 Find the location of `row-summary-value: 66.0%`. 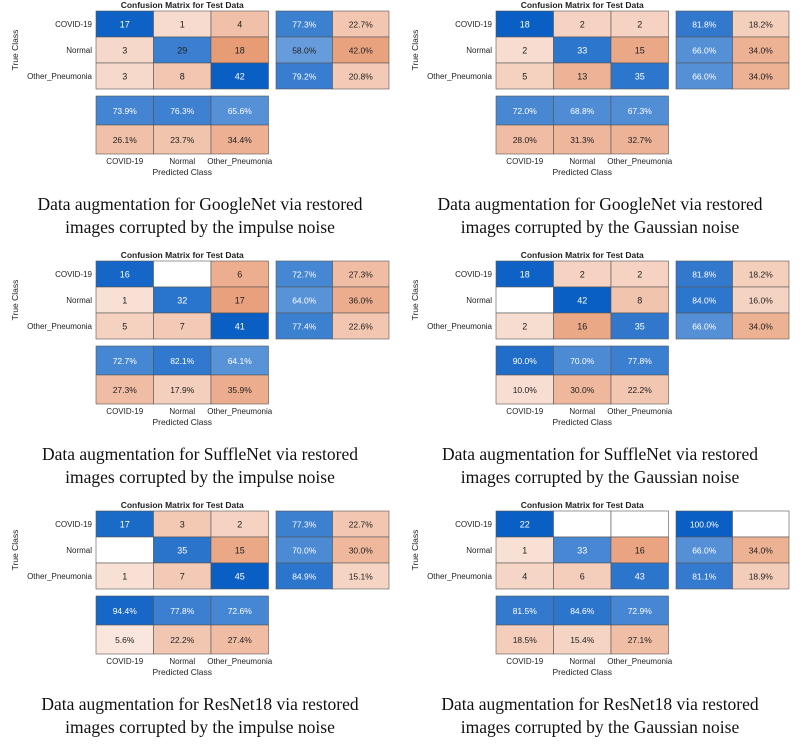

row-summary-value: 66.0% is located at coordinates (704, 51).